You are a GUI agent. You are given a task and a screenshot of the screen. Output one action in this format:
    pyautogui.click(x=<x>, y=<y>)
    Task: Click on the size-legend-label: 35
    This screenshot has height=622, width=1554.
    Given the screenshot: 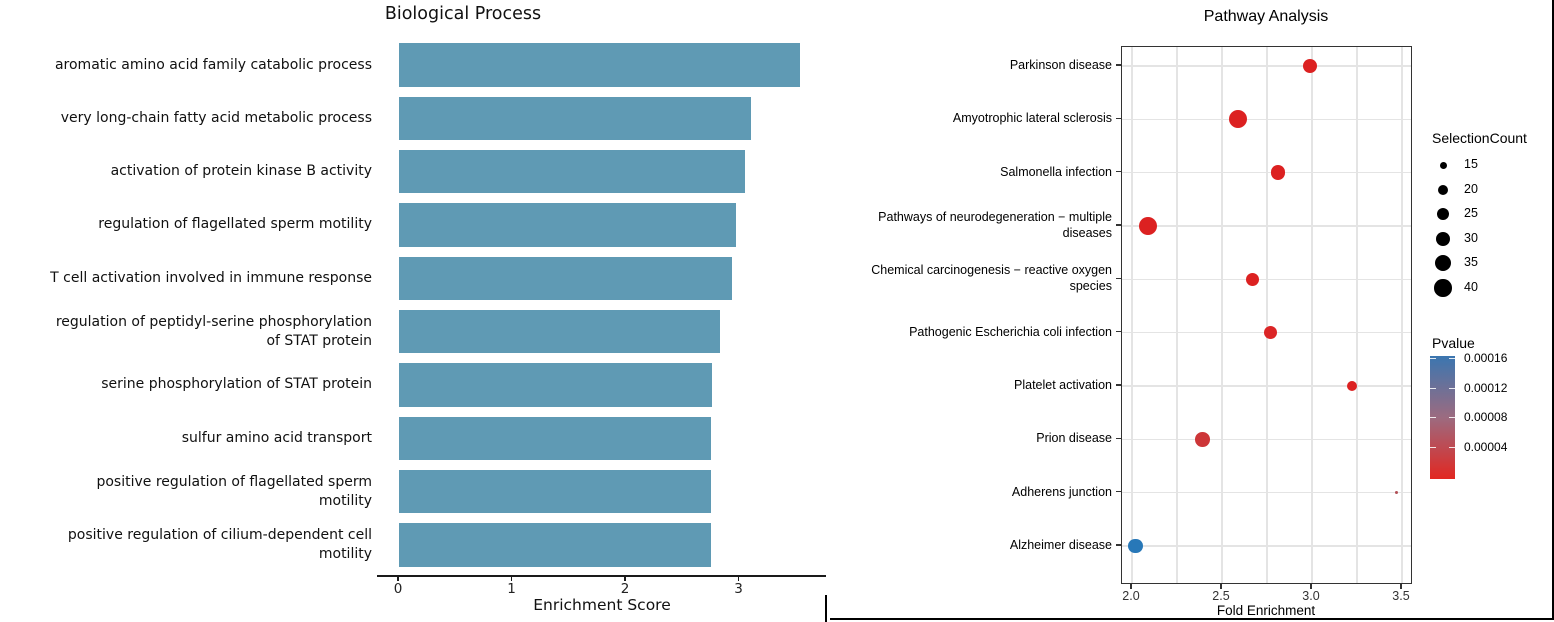 What is the action you would take?
    pyautogui.click(x=1471, y=262)
    